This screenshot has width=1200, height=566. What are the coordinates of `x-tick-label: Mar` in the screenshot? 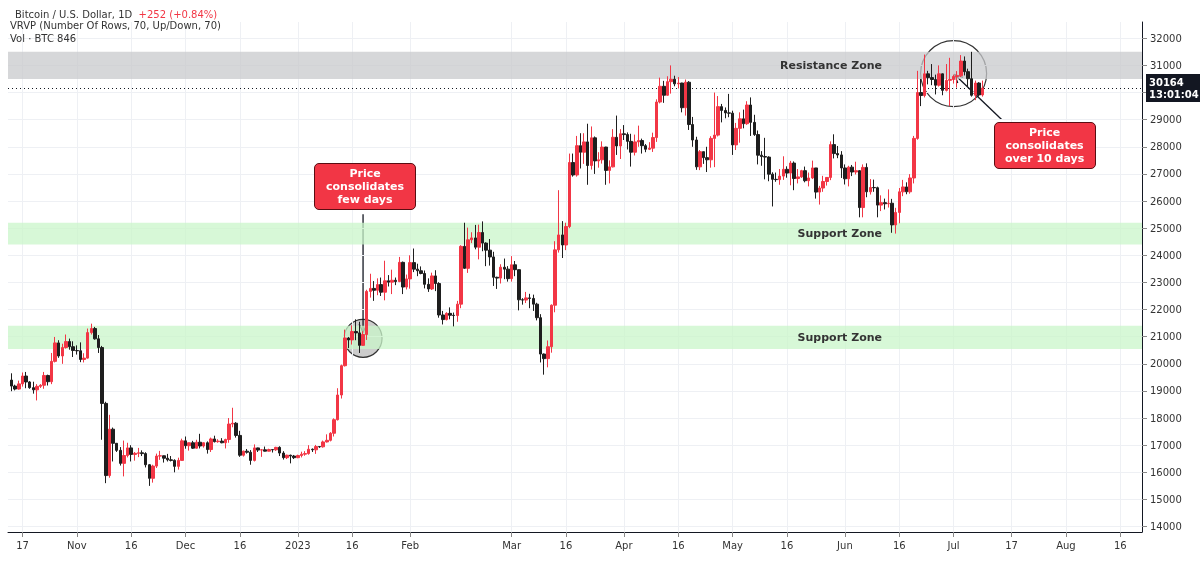 It's located at (512, 545).